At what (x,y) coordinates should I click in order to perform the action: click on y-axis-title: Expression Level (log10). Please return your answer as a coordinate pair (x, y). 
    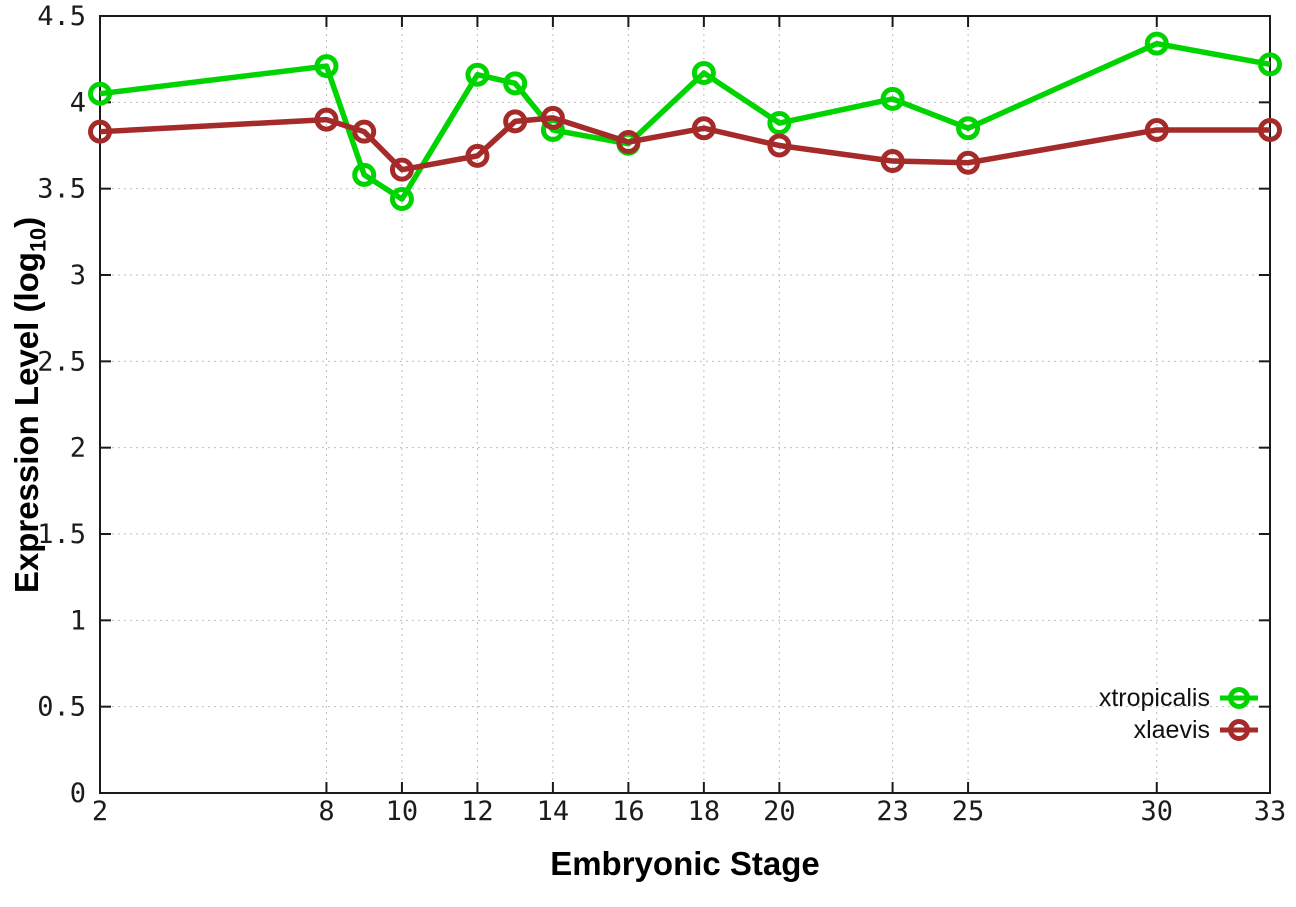
    Looking at the image, I should click on (30, 405).